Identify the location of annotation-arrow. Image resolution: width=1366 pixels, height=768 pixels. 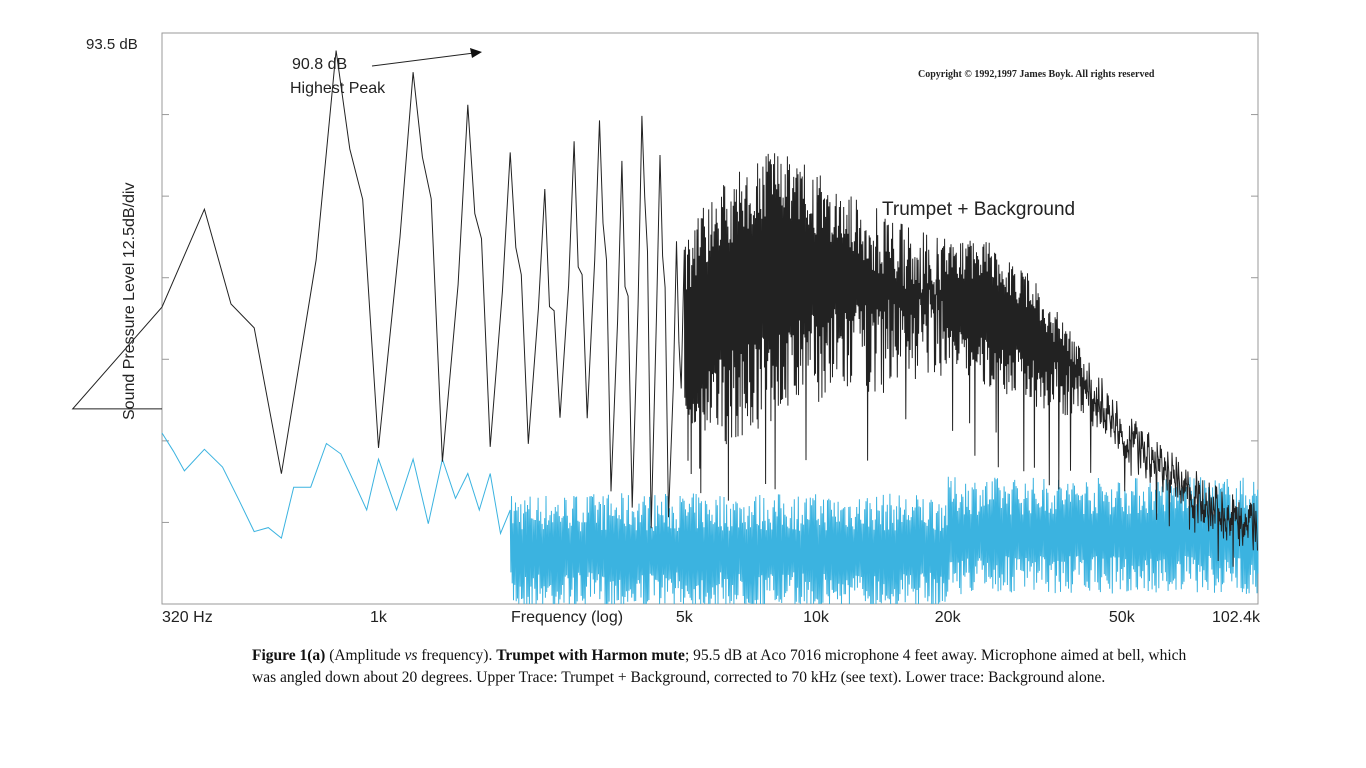
(423, 59).